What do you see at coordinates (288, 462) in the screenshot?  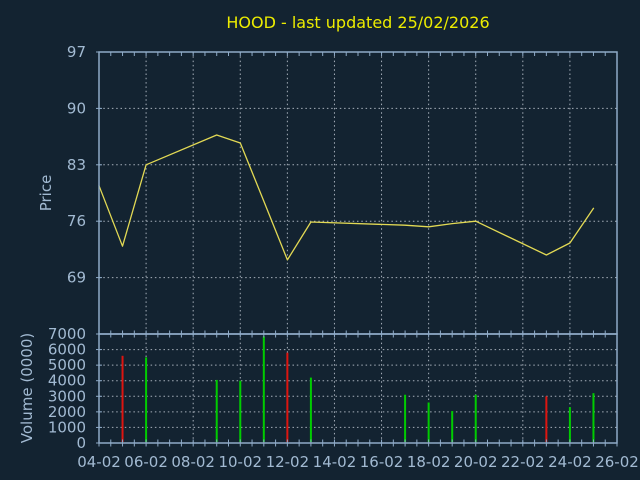 I see `x-tick-label: 12-02` at bounding box center [288, 462].